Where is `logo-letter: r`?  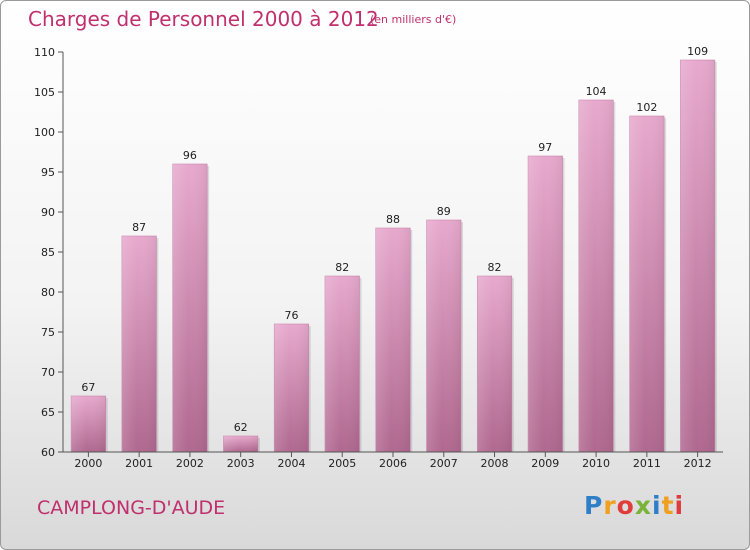 logo-letter: r is located at coordinates (610, 505).